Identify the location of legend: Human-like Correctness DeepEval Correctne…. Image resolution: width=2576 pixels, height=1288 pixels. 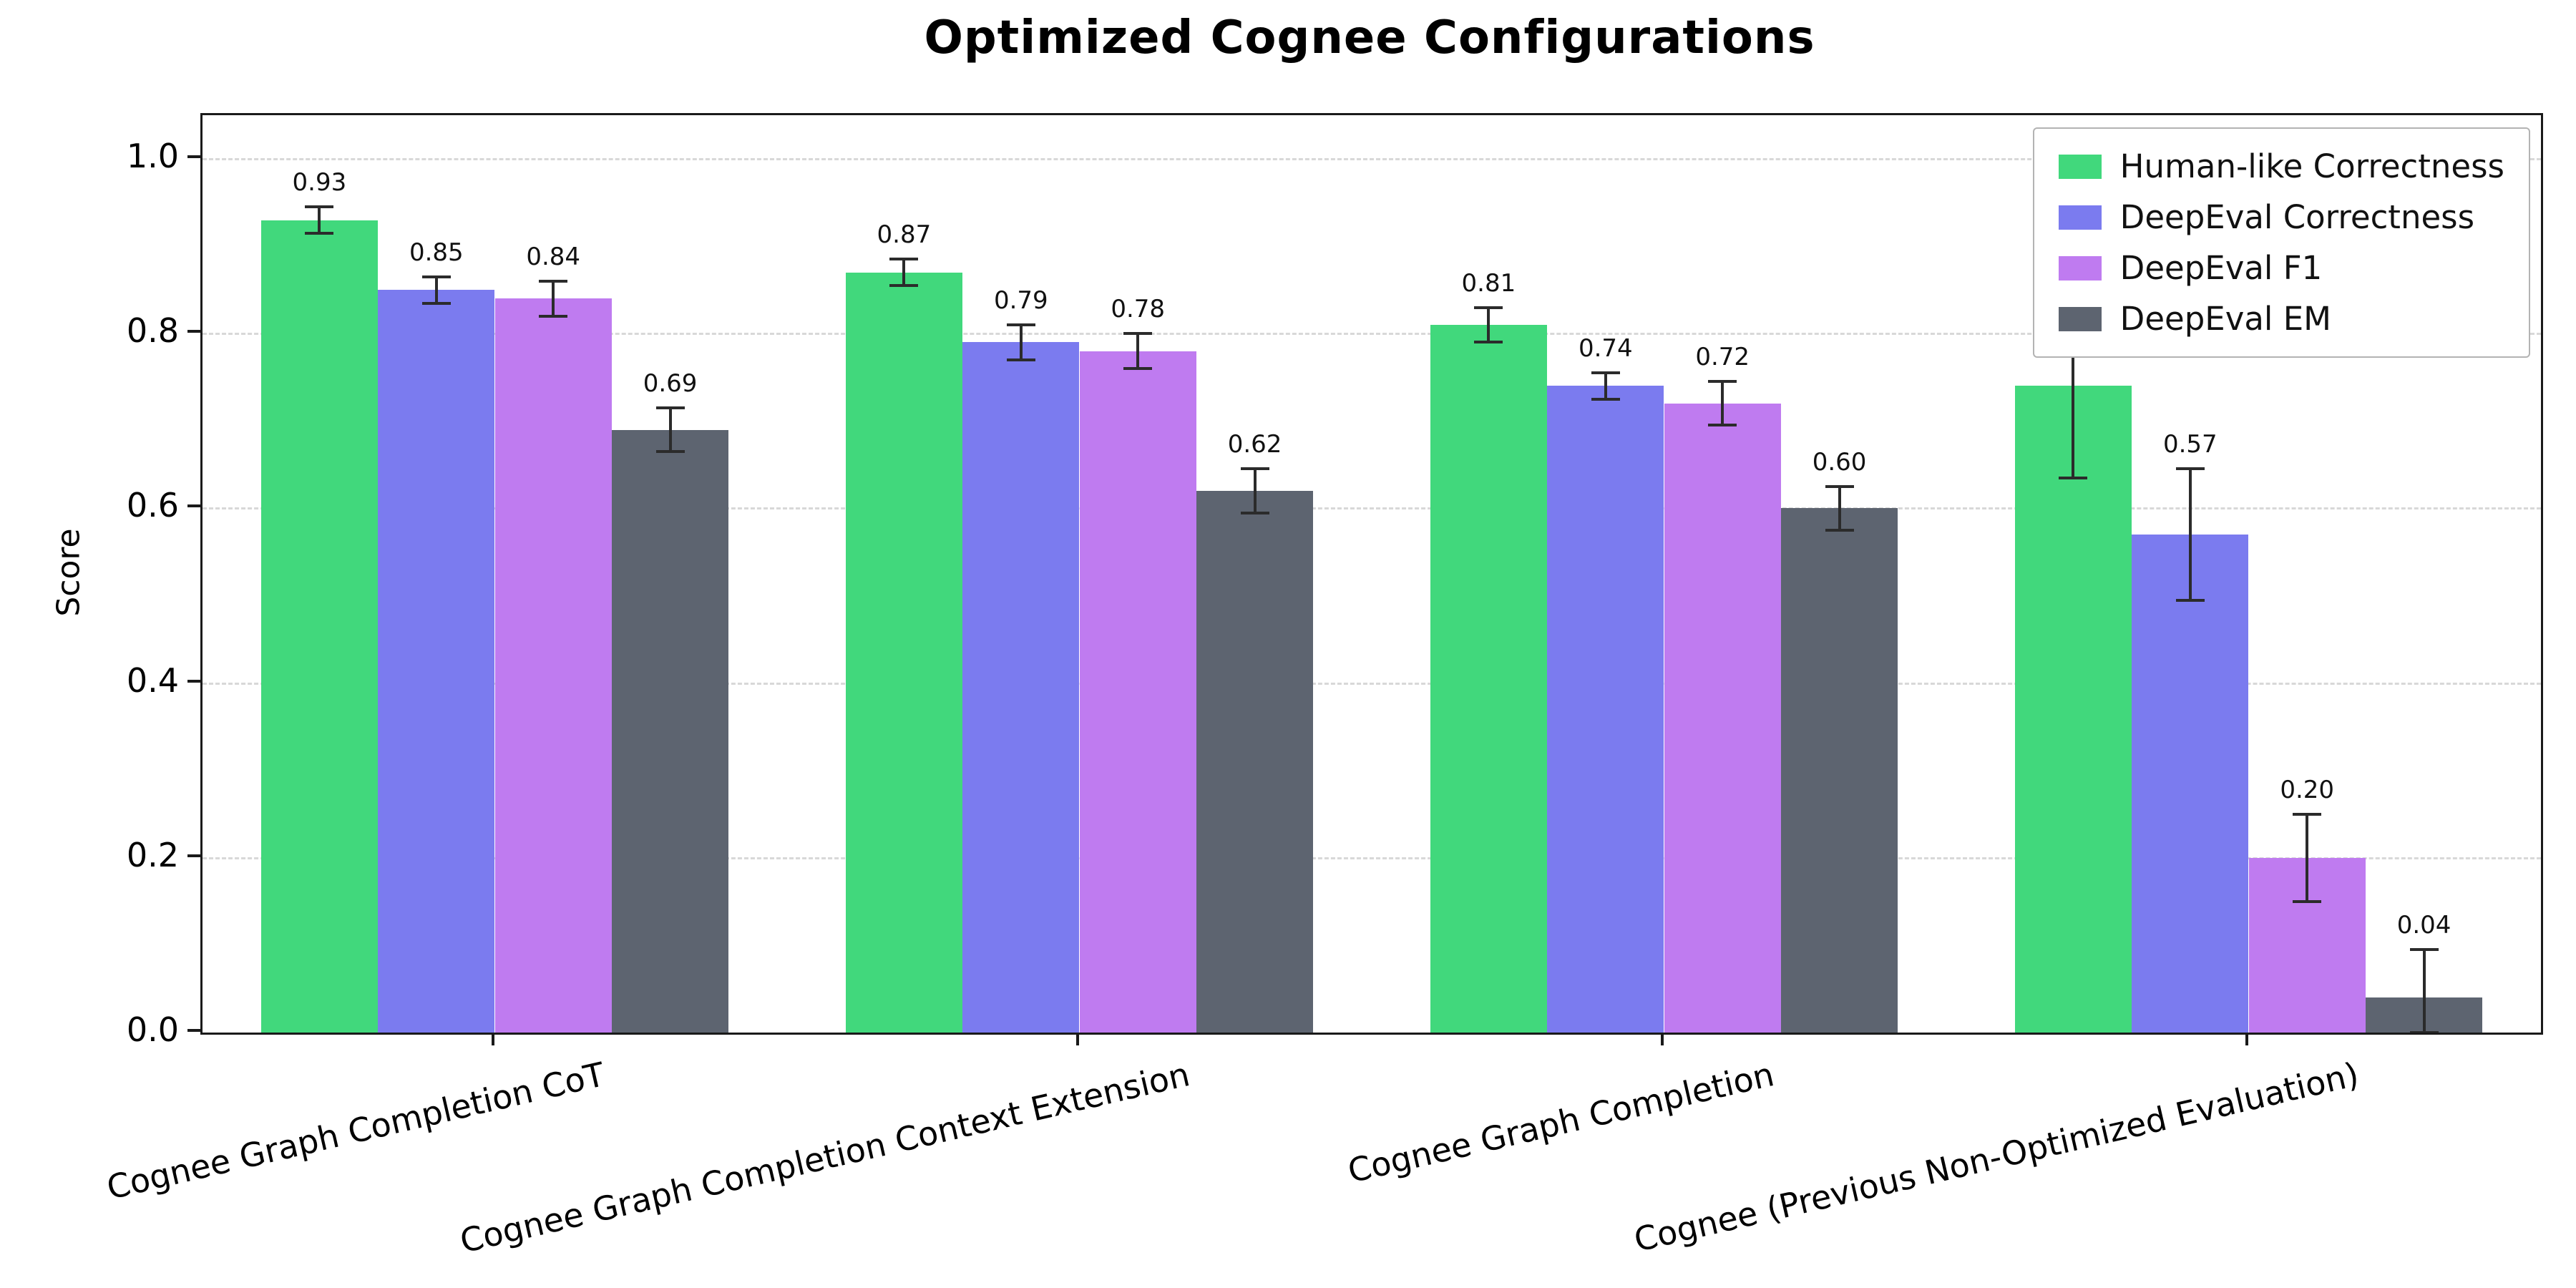
(2281, 242).